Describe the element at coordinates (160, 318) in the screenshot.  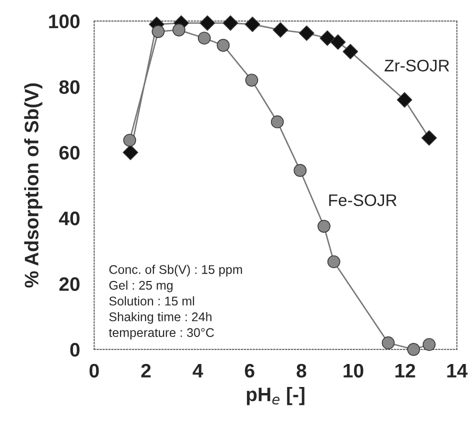
I see `annotation: Shaking time : 24h` at that location.